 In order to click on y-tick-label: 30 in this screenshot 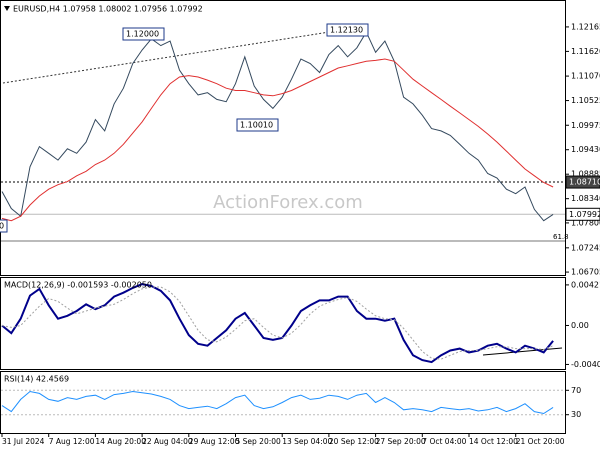, I will do `click(576, 414)`.